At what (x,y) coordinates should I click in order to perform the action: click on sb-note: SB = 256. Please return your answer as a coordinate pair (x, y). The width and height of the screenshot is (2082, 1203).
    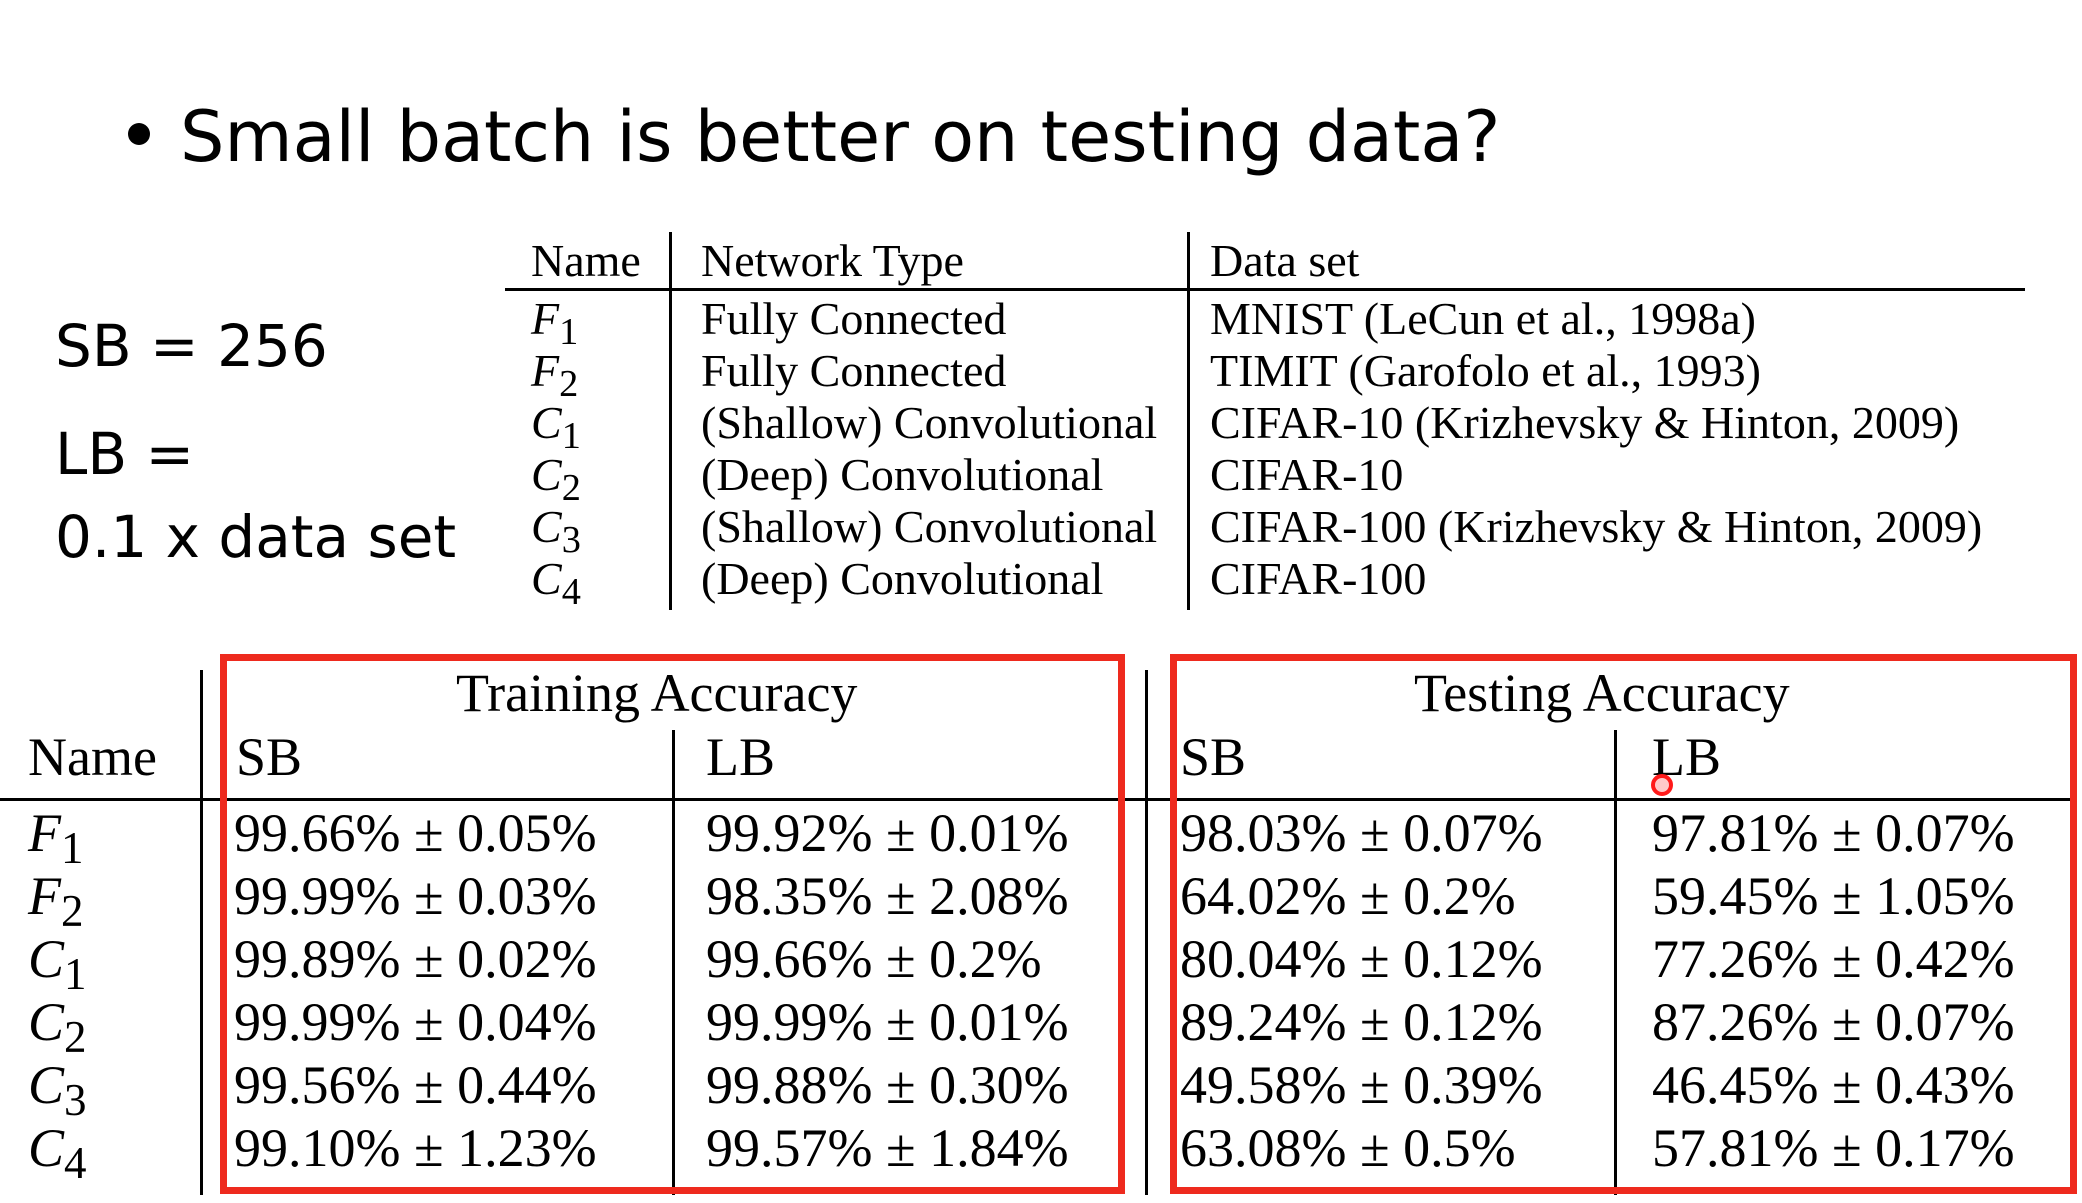
    Looking at the image, I should click on (191, 346).